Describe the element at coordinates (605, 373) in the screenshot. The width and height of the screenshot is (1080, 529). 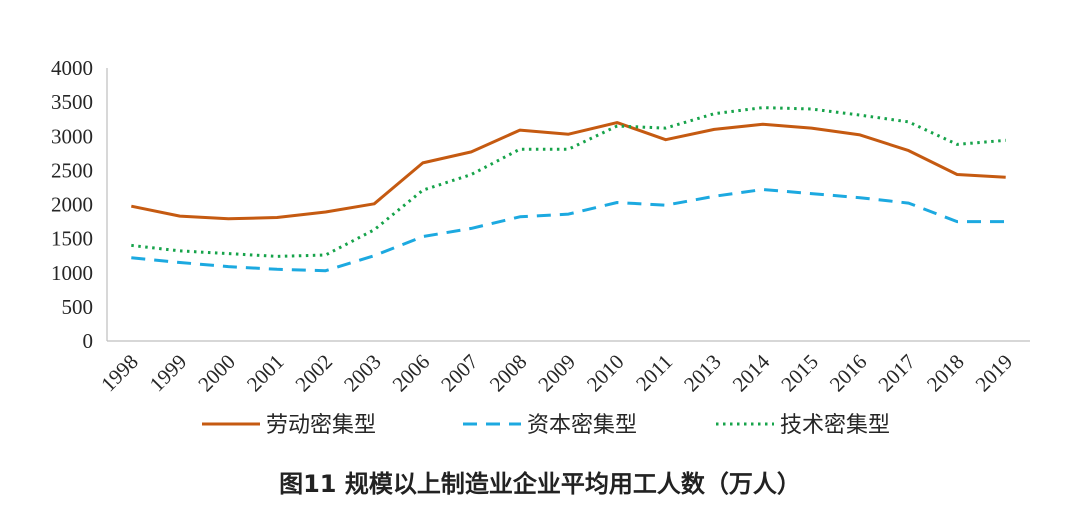
I see `x-tick-label: 2010` at that location.